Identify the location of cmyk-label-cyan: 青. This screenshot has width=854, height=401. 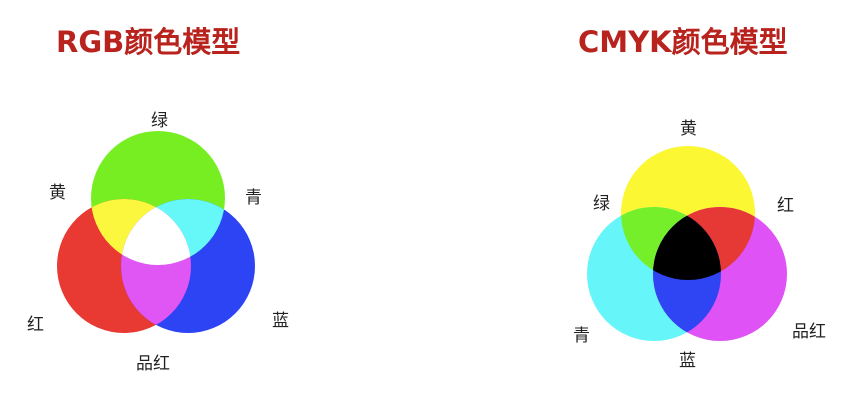
(581, 336).